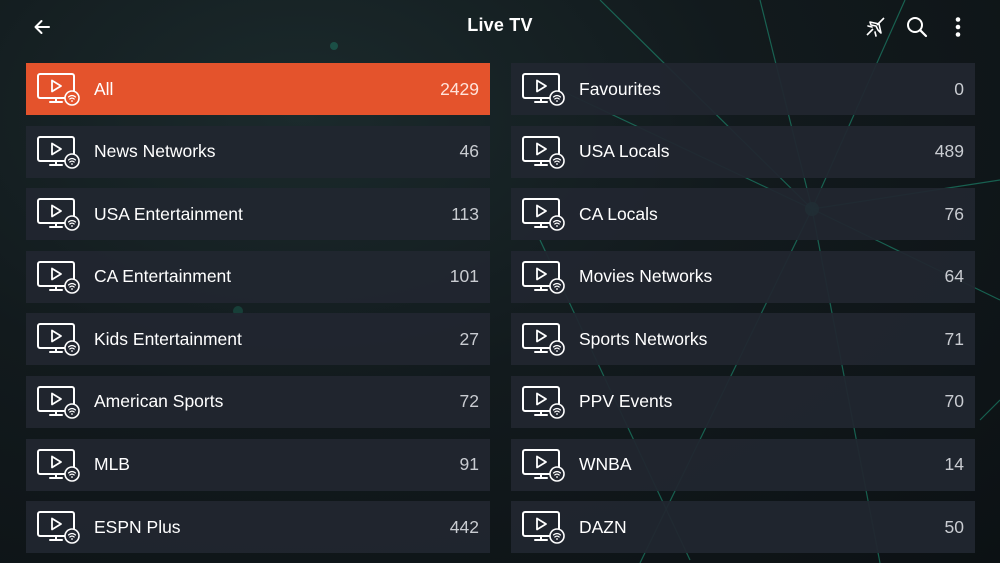  Describe the element at coordinates (743, 527) in the screenshot. I see `category-tile-dazn: DAZN 50` at that location.